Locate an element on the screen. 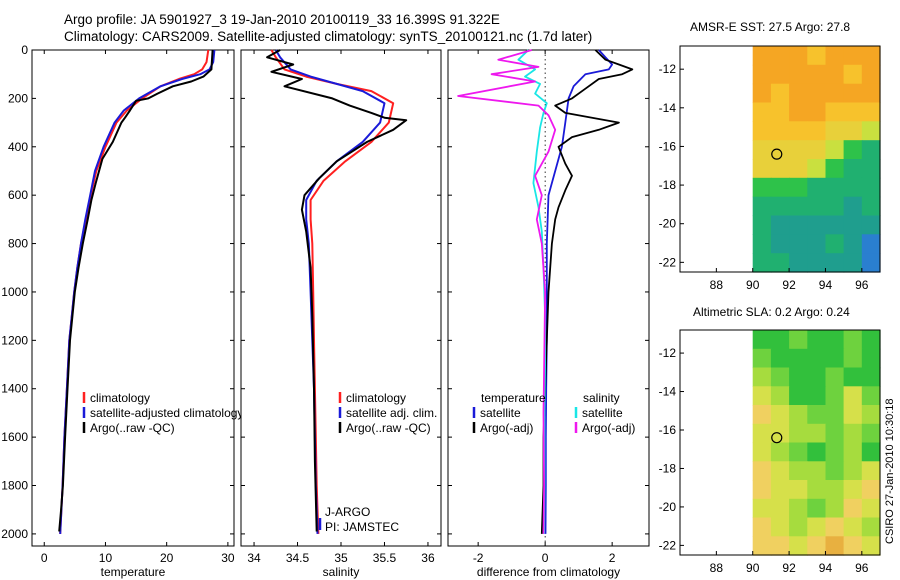 The width and height of the screenshot is (900, 580). temperature-legend-label: Argo(..raw -QC) is located at coordinates (132, 428).